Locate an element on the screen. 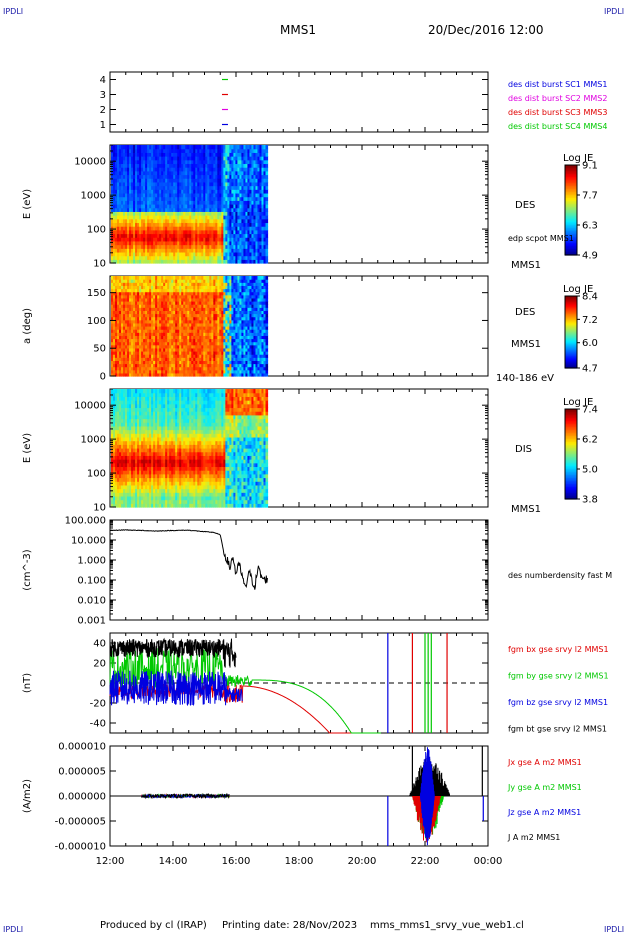 This screenshot has width=630, height=934. des-energy-colorbar-tick-label: 9.1 is located at coordinates (590, 166).